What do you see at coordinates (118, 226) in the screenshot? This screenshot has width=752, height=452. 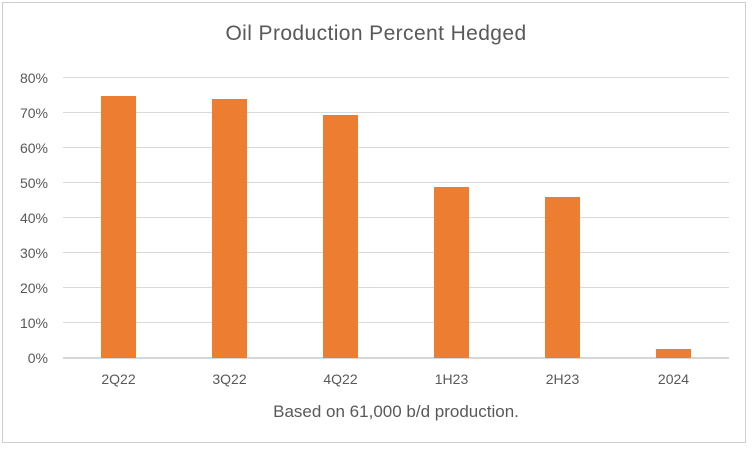 I see `bar-2q22` at bounding box center [118, 226].